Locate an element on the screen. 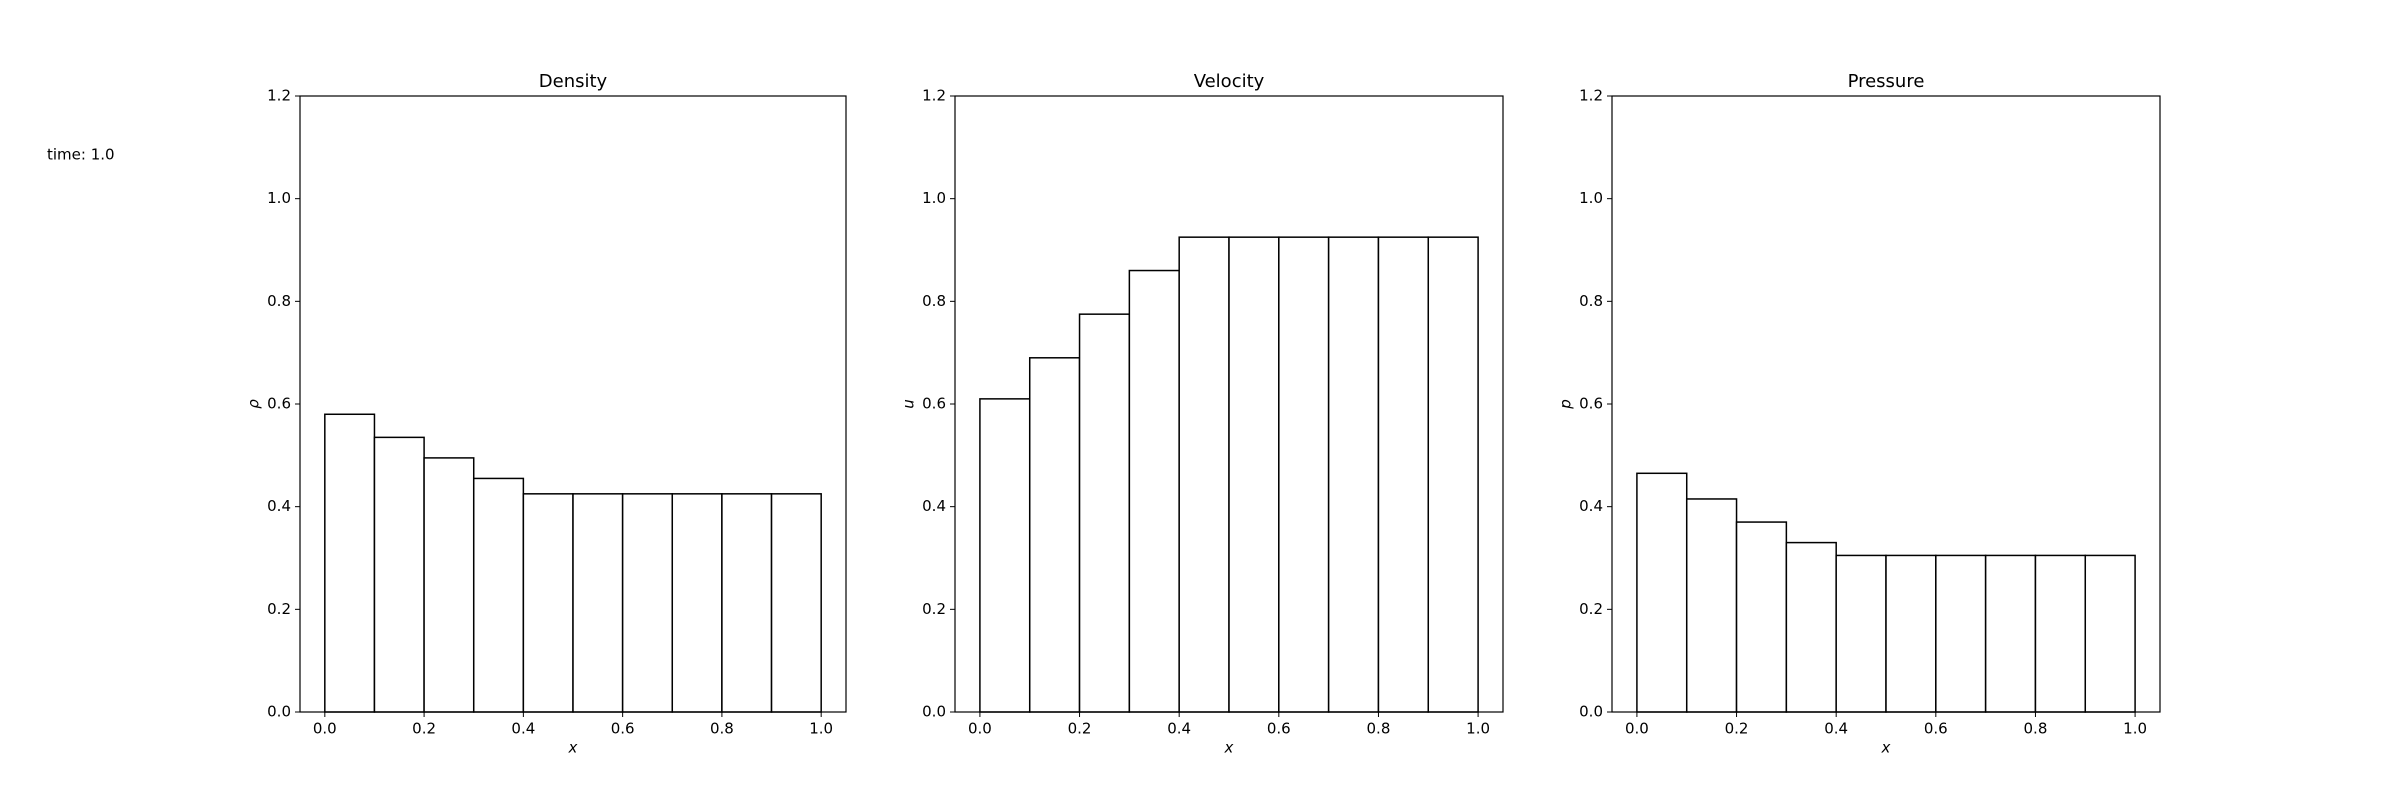  chart-title: Velocity is located at coordinates (1229, 81).